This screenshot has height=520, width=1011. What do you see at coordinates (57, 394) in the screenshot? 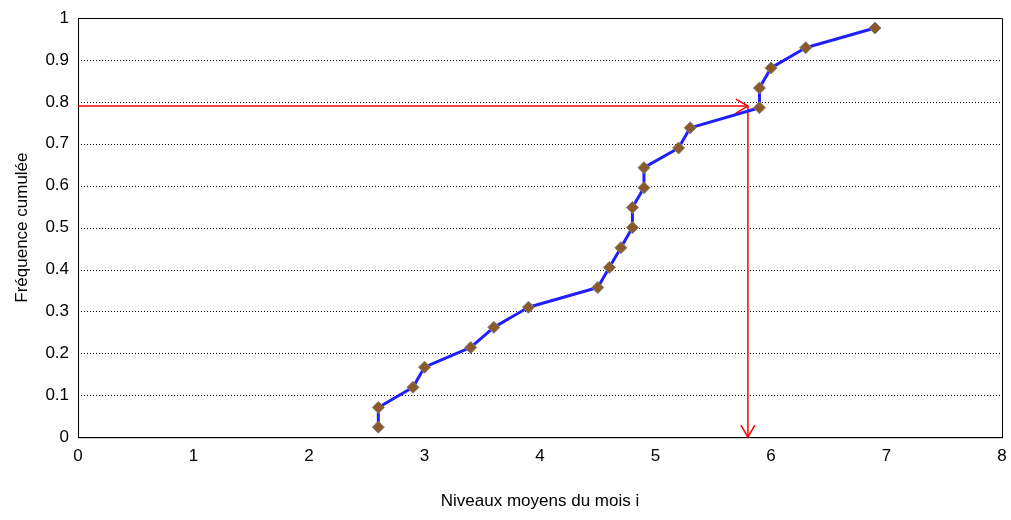
I see `y-tick-label: 0.1` at bounding box center [57, 394].